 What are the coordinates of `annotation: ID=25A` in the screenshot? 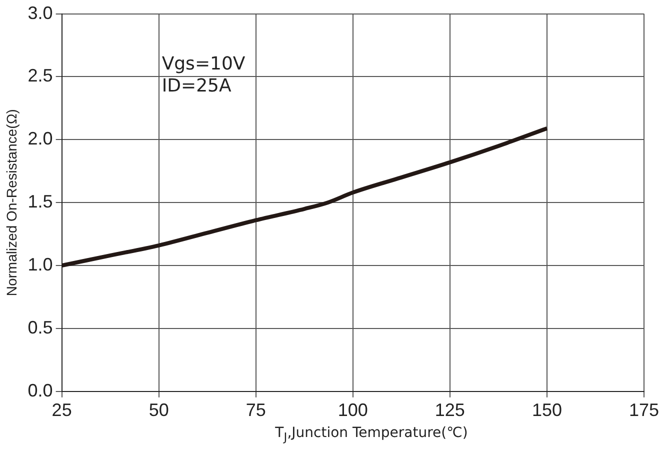 It's located at (197, 85).